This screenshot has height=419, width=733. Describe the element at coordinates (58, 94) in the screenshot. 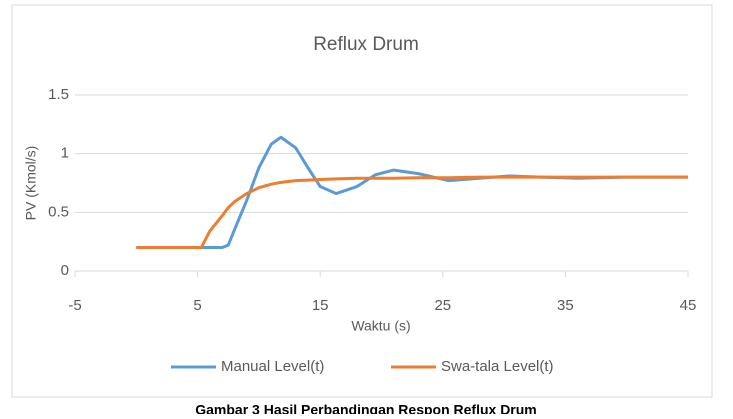

I see `y-tick-label: 1.5` at that location.